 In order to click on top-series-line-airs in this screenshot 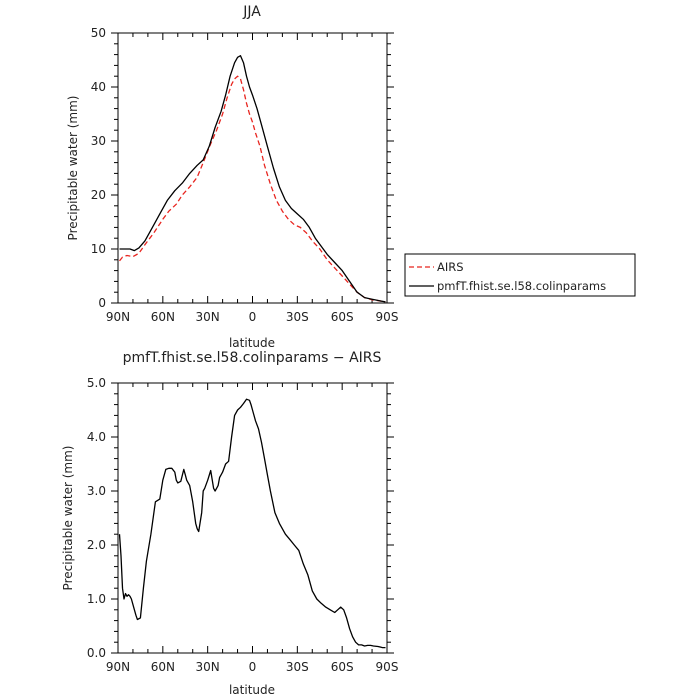, I will do `click(252, 189)`.